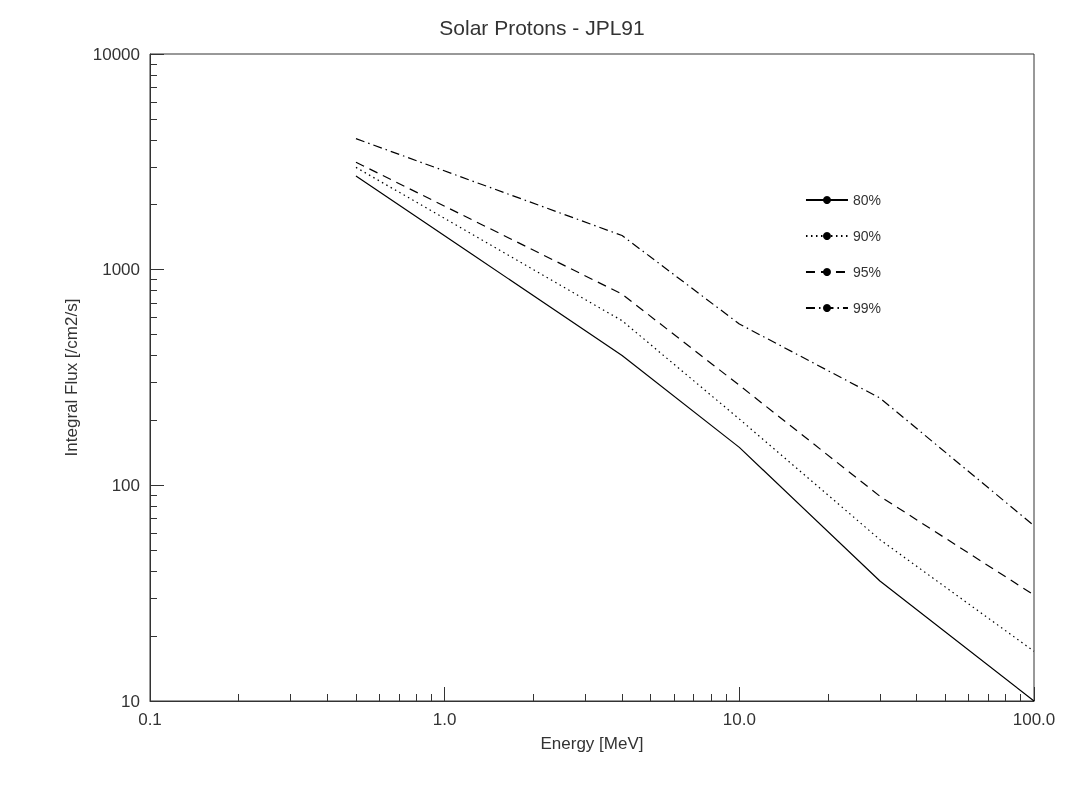 This screenshot has height=791, width=1084. Describe the element at coordinates (867, 308) in the screenshot. I see `legend-label: 99%` at that location.